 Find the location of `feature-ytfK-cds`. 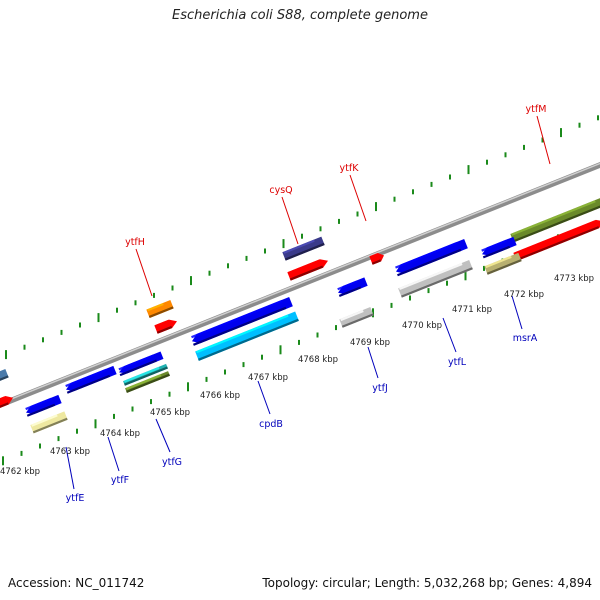

feature-ytfK-cds is located at coordinates (377, 259).